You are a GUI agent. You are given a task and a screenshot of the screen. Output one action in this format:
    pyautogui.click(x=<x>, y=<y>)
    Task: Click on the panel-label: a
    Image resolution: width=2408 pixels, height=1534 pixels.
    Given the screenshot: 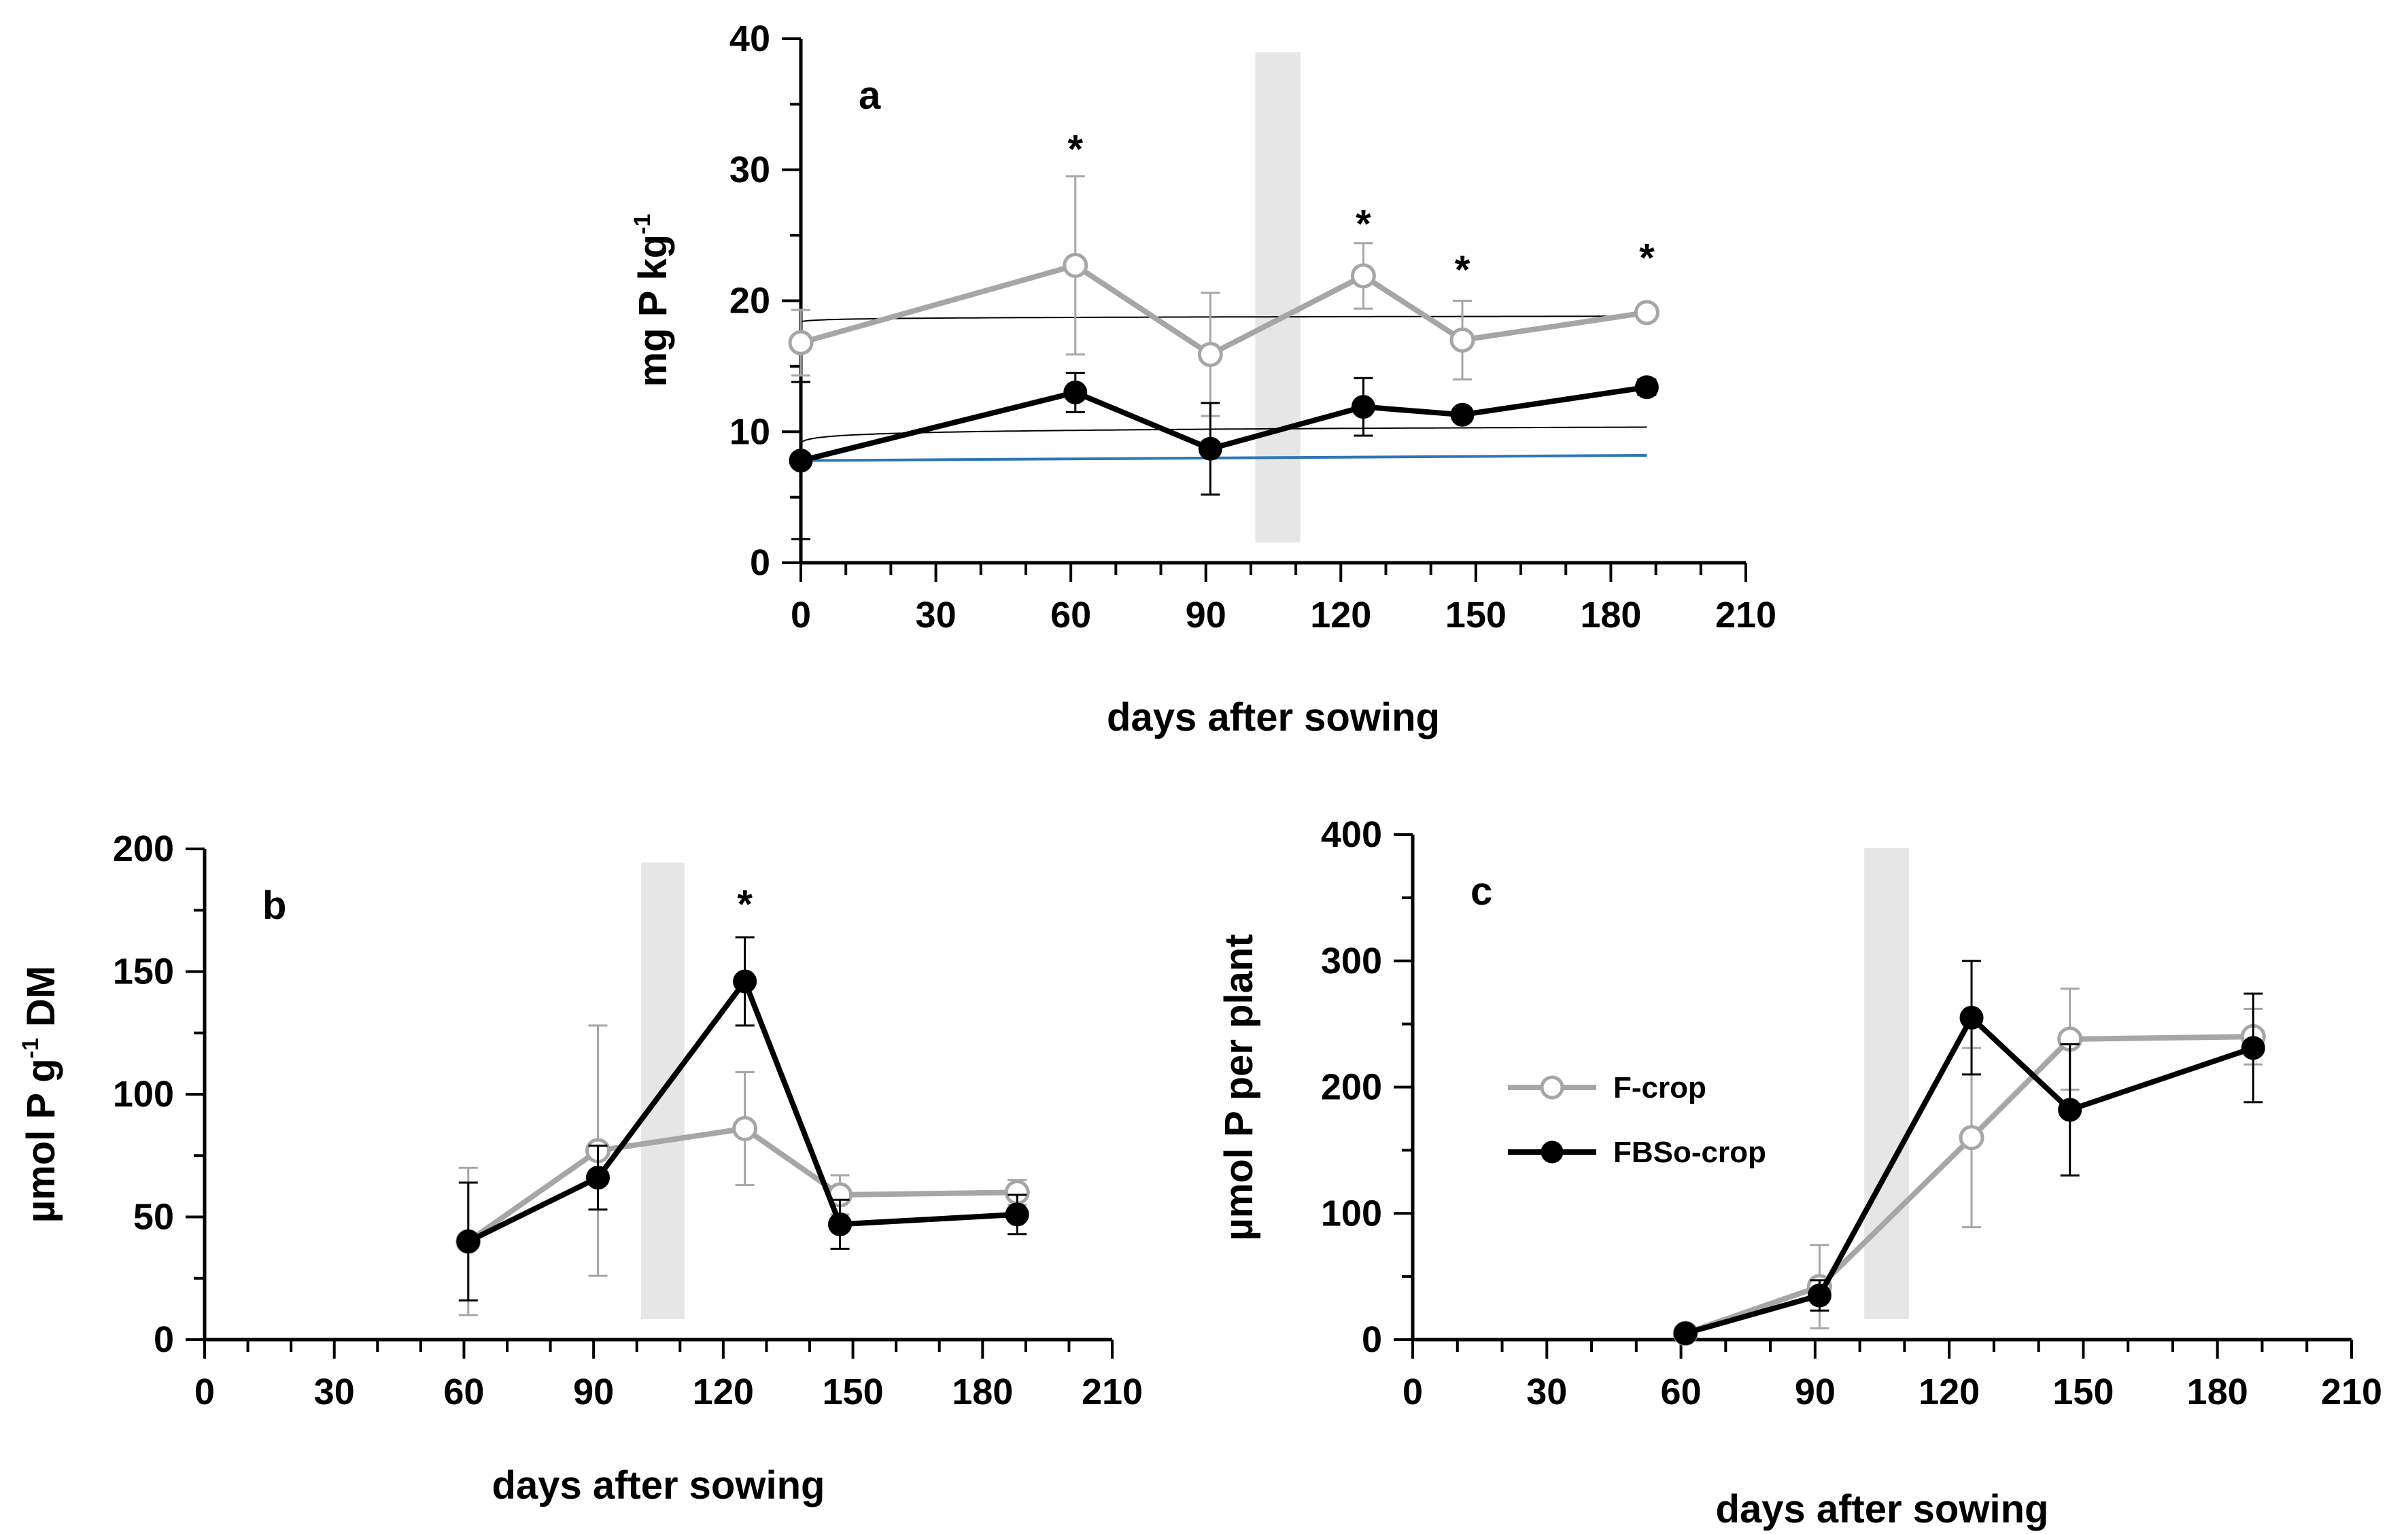 What is the action you would take?
    pyautogui.click(x=870, y=95)
    